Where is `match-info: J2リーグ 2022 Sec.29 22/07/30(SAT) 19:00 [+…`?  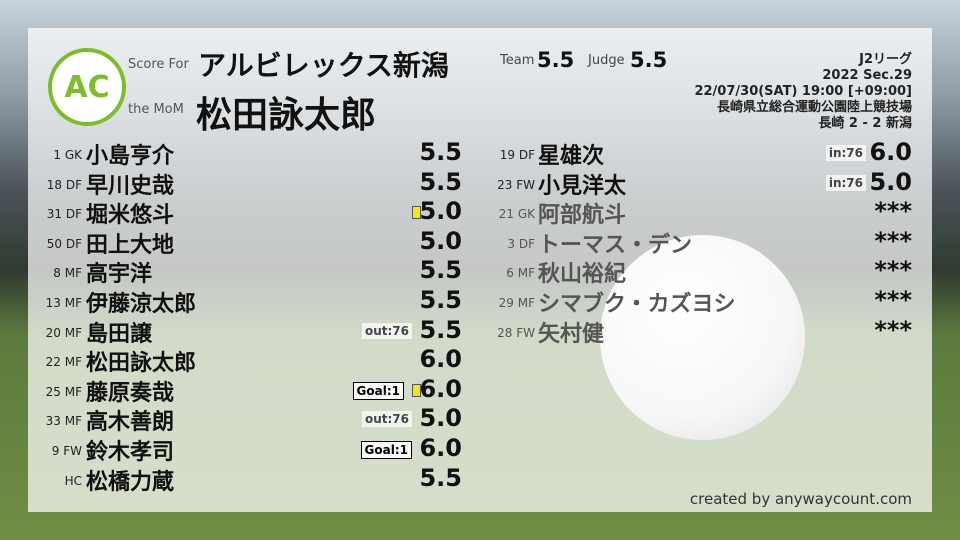 match-info: J2リーグ 2022 Sec.29 22/07/30(SAT) 19:00 [+… is located at coordinates (803, 92).